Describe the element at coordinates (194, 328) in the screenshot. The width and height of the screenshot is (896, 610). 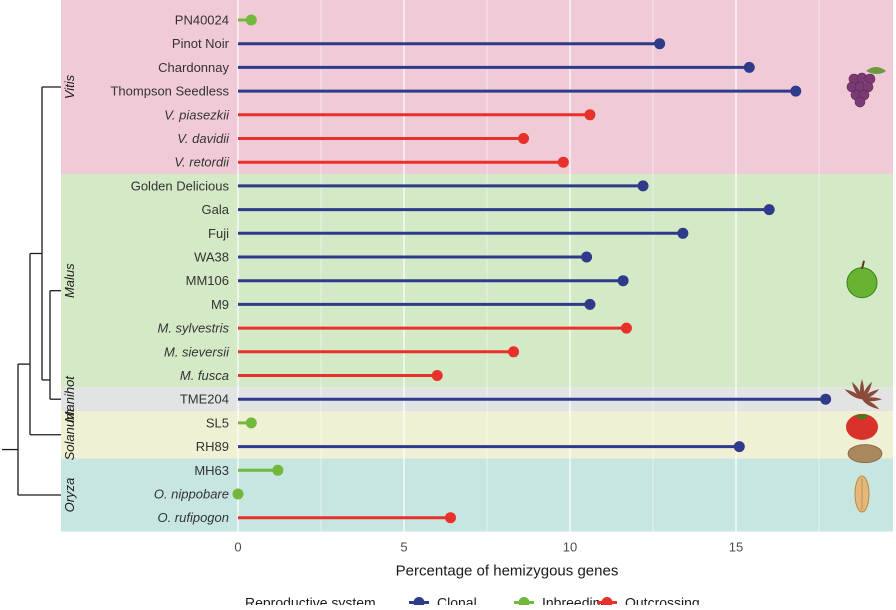
I see `row-label: M. sylvestris` at that location.